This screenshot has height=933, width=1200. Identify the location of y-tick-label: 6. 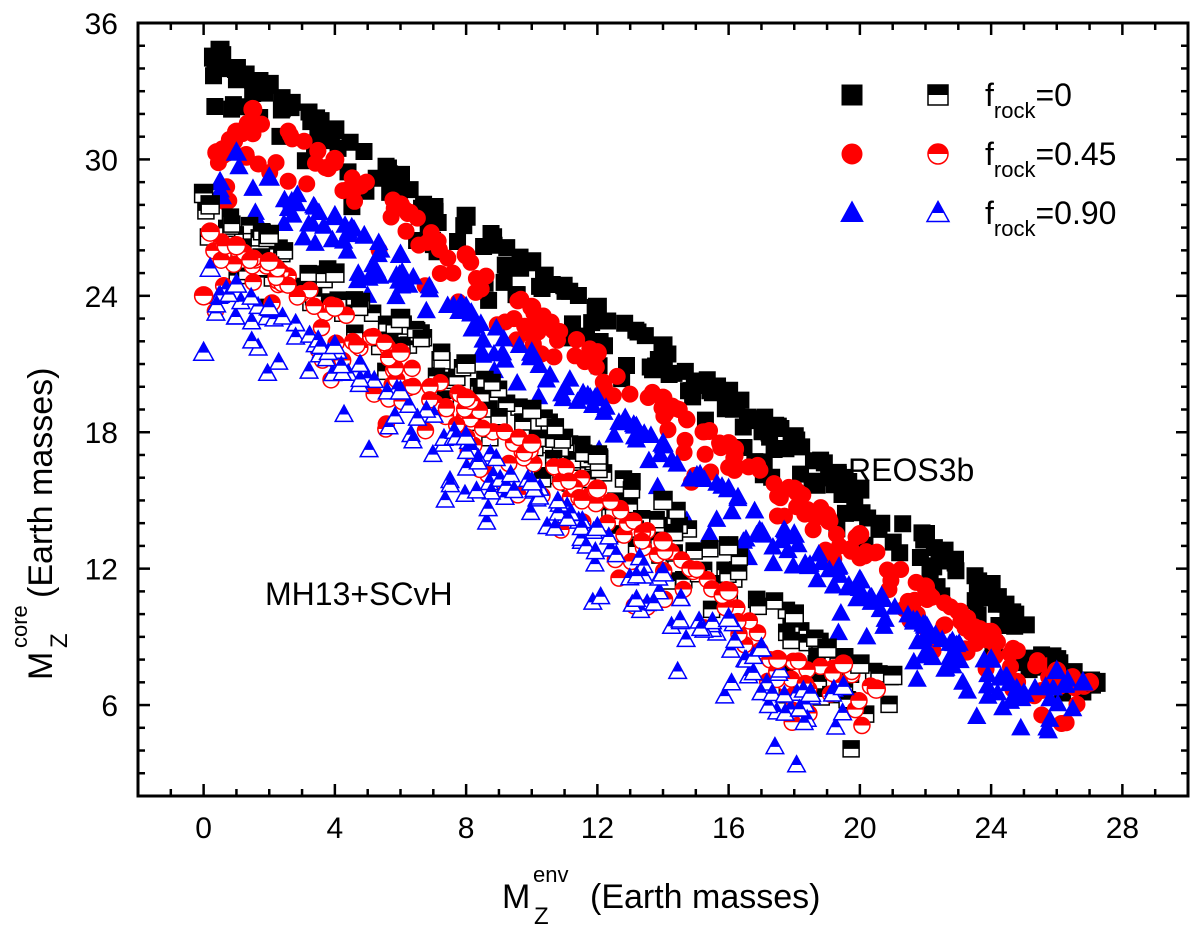
(109, 706).